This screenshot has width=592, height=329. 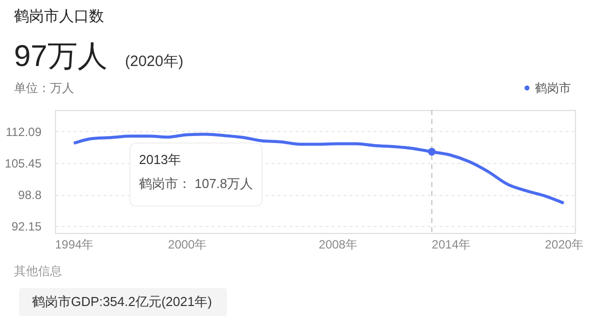 What do you see at coordinates (99, 56) in the screenshot?
I see `chart-subtitle: 97万人 (2020年)` at bounding box center [99, 56].